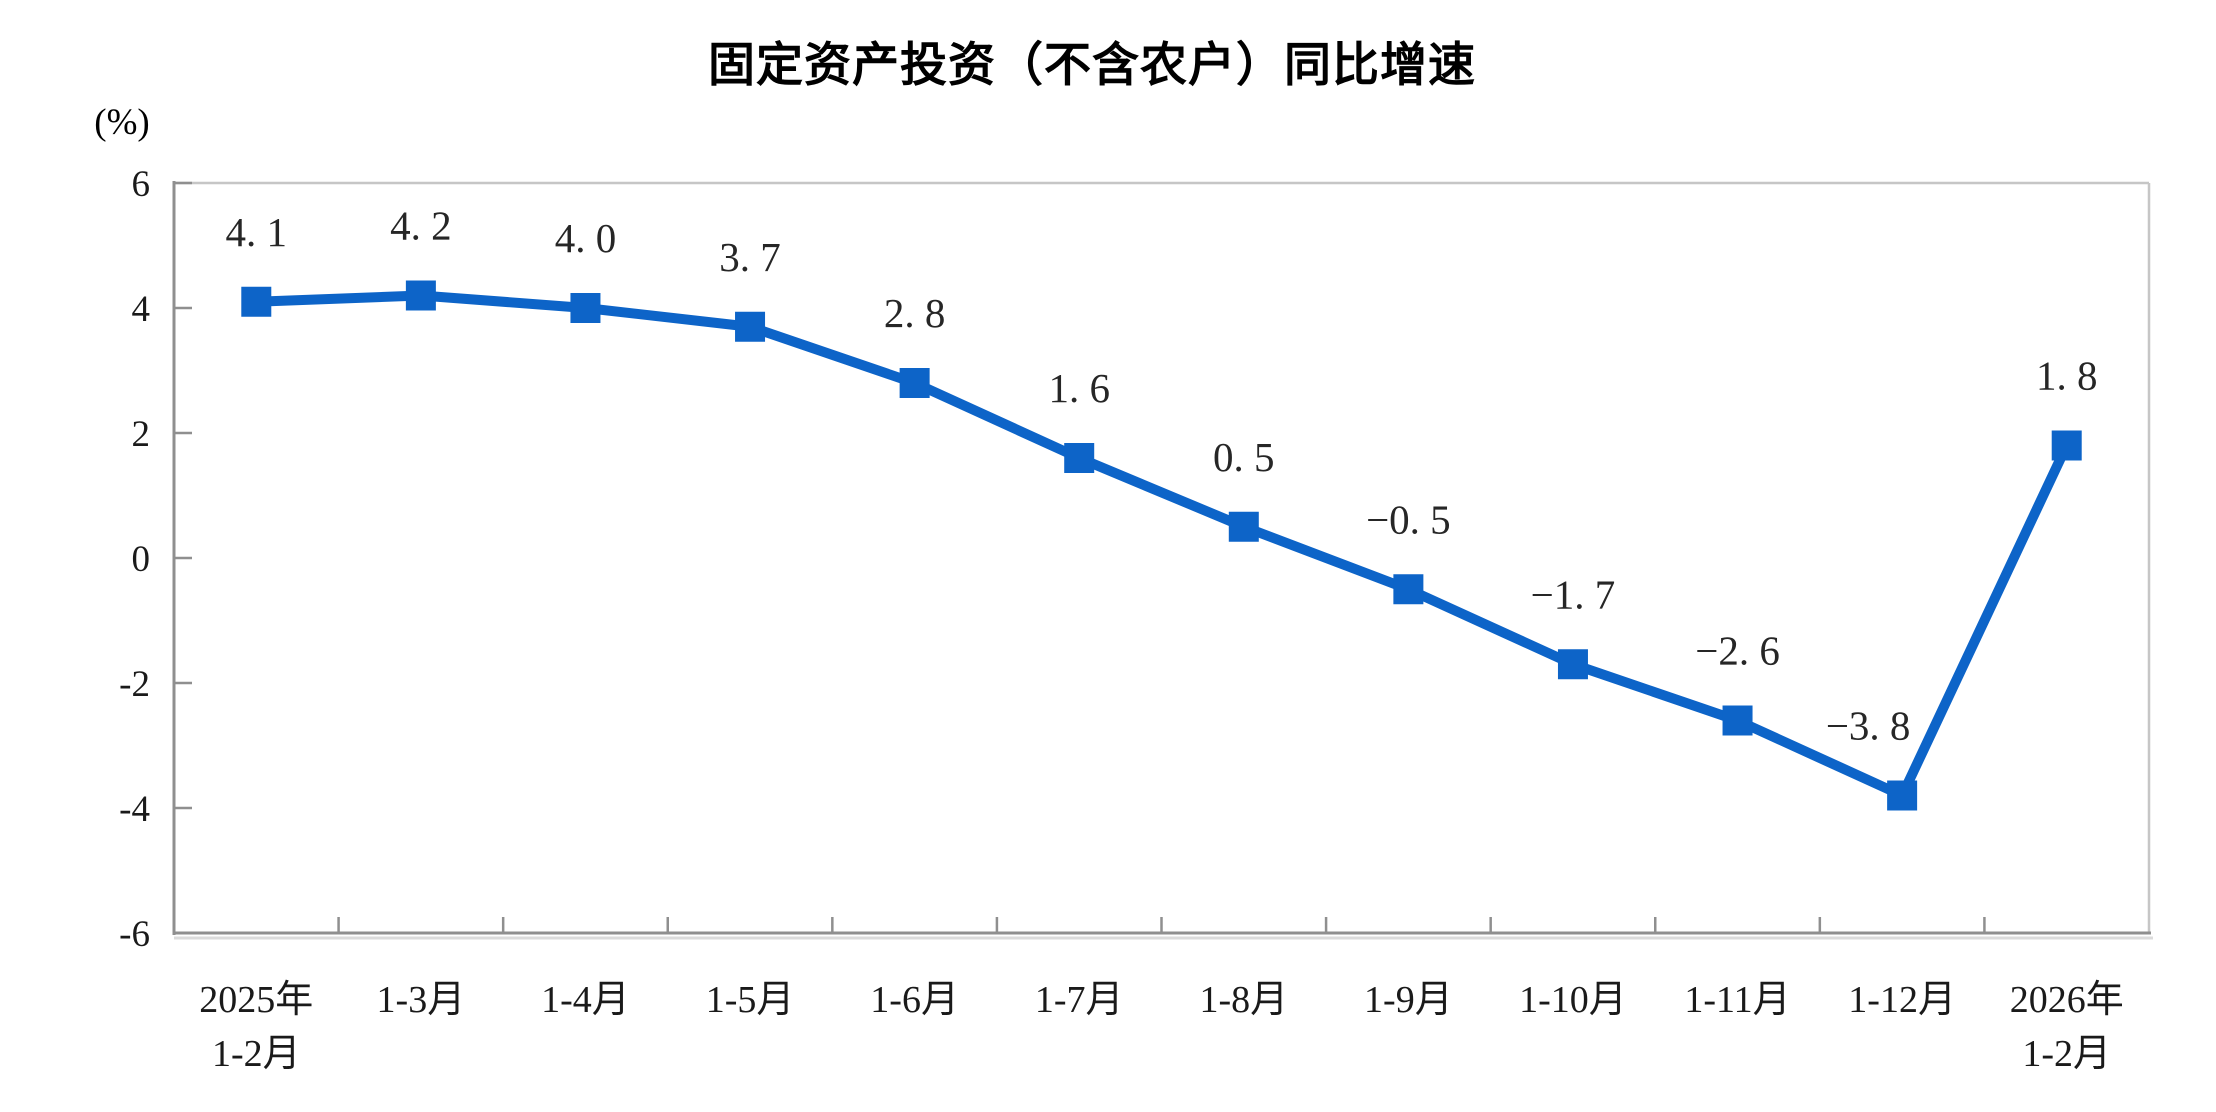 Image resolution: width=2216 pixels, height=1112 pixels. I want to click on data-point-label: −2. 6, so click(1737, 651).